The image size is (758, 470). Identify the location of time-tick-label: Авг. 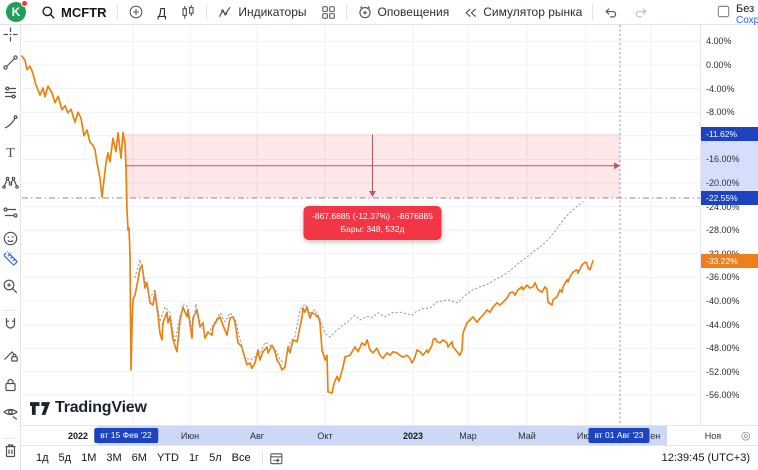
(257, 436).